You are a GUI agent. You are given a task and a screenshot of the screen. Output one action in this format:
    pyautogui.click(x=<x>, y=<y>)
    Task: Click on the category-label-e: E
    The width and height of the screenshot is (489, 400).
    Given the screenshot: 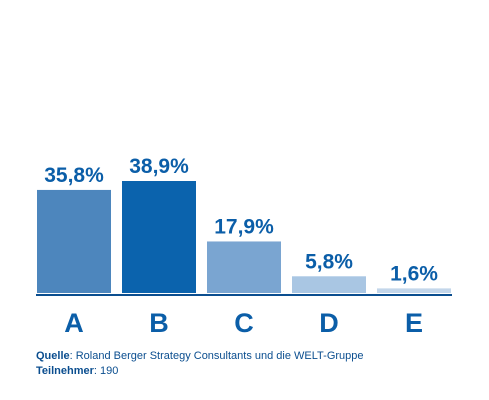 What is the action you would take?
    pyautogui.click(x=414, y=323)
    